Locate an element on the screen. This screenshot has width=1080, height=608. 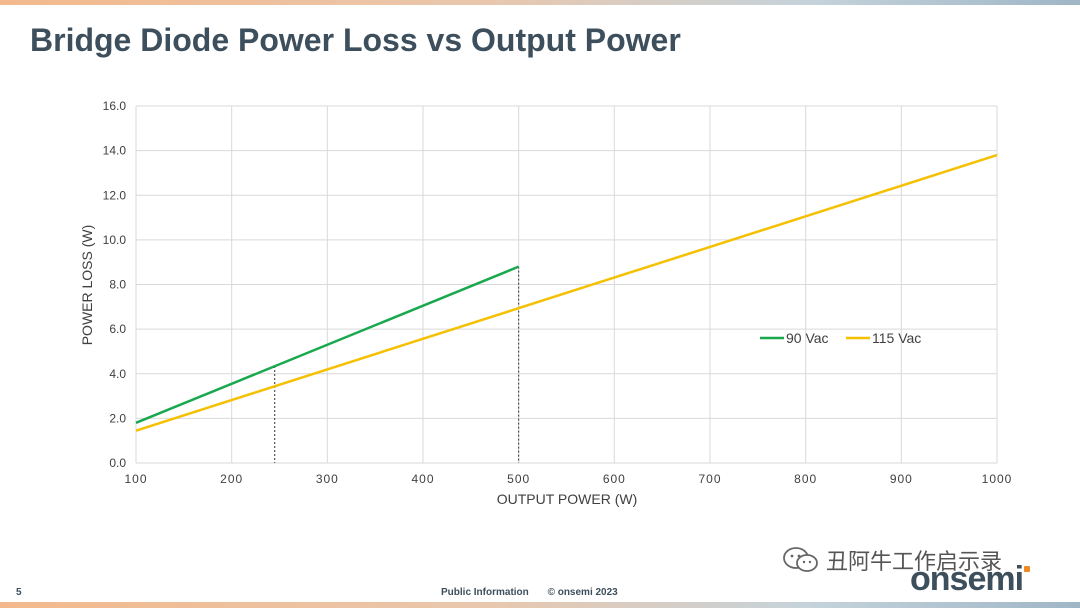
watermark: 丑阿牛工作启示录 is located at coordinates (892, 560).